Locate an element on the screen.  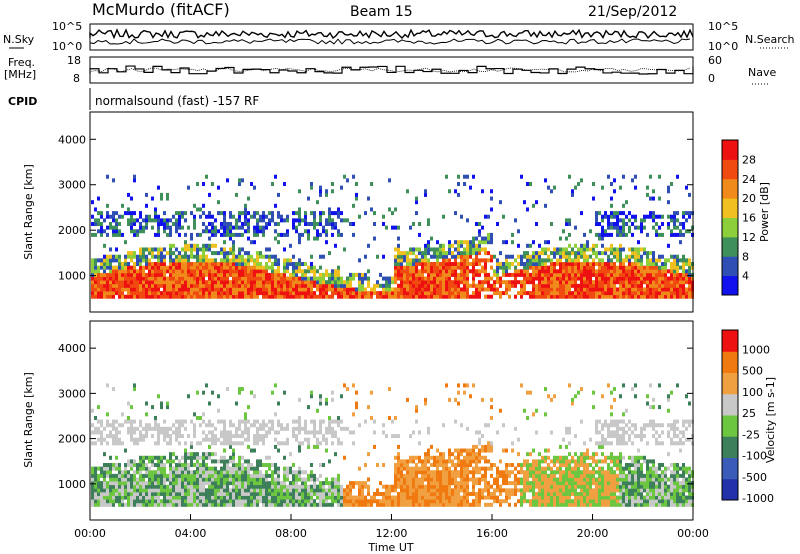
noise-search-line is located at coordinates (390, 41).